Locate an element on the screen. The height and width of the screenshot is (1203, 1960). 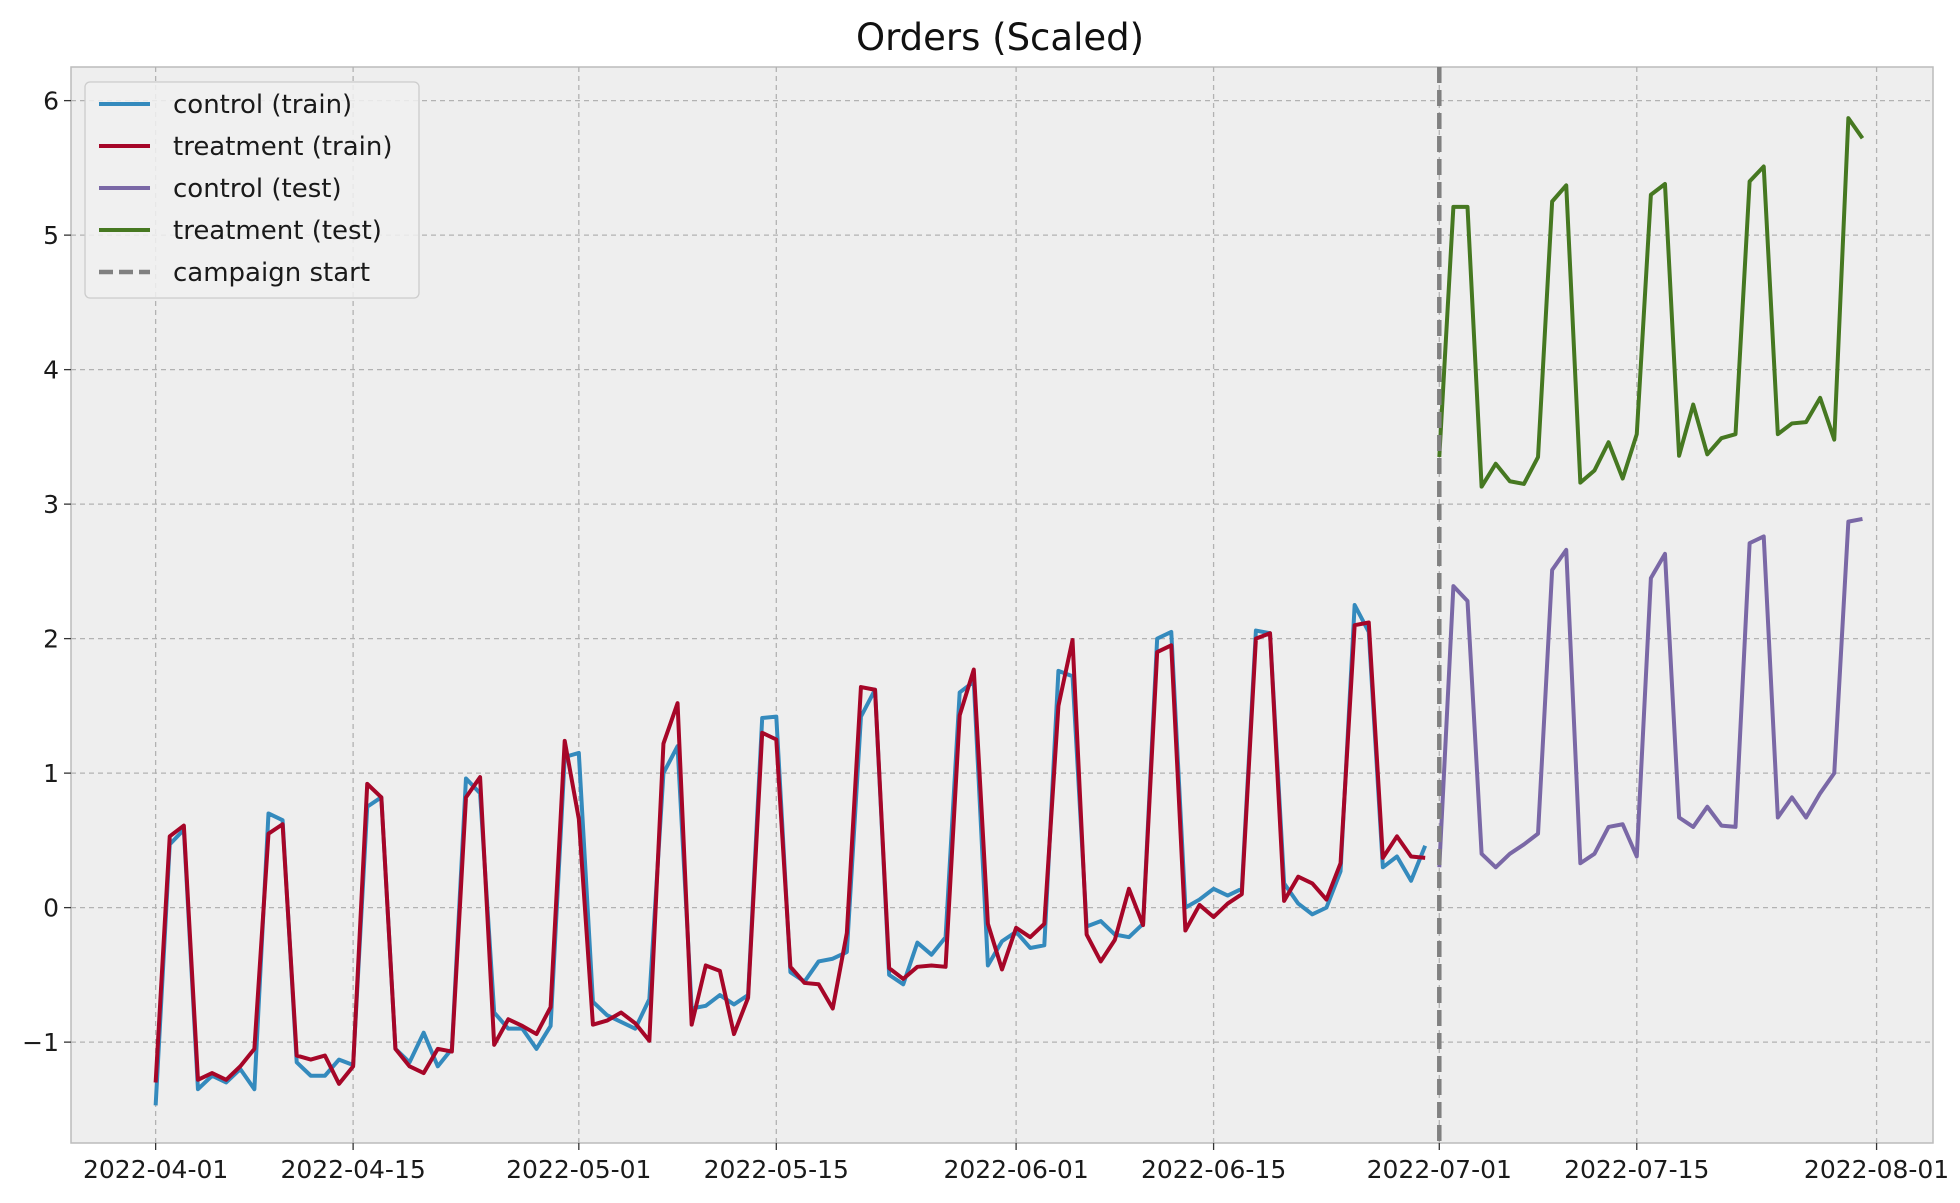
x-tick-label: 2022-04-15 is located at coordinates (352, 1169).